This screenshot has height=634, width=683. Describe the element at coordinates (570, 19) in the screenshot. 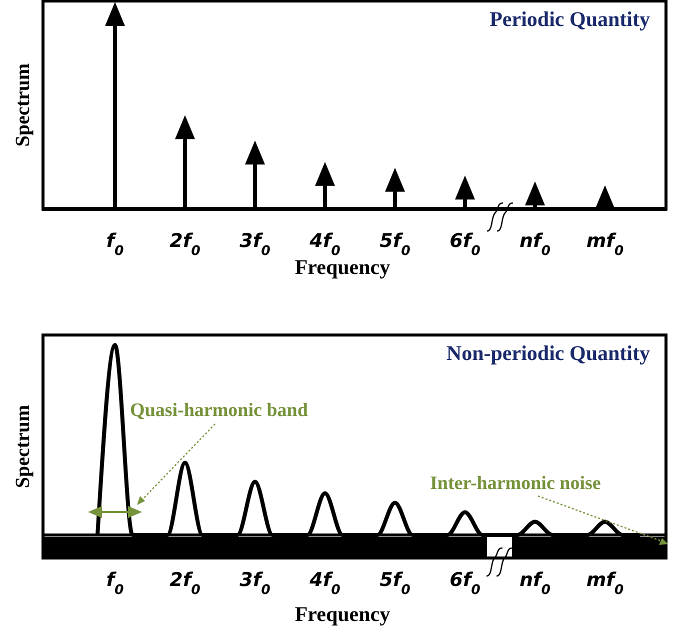

I see `chart-title: Periodic Quantity` at that location.